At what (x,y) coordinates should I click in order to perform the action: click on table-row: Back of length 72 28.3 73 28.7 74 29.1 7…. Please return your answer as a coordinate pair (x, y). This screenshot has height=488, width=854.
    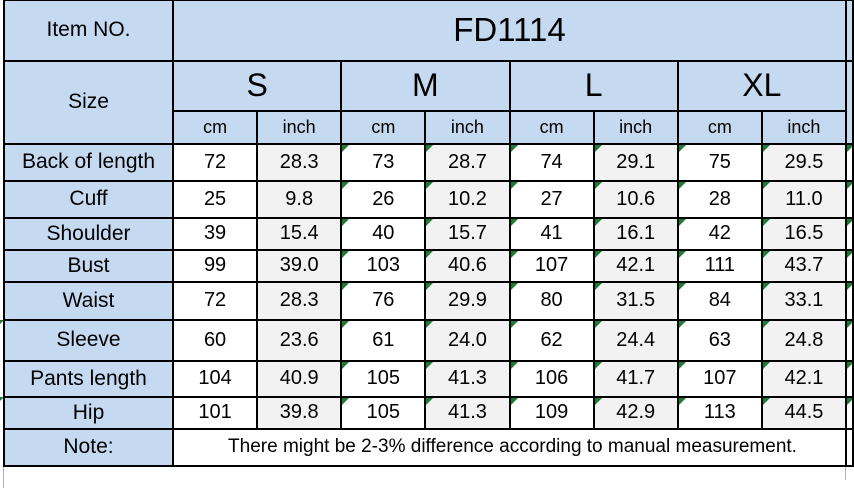
    Looking at the image, I should click on (428, 162).